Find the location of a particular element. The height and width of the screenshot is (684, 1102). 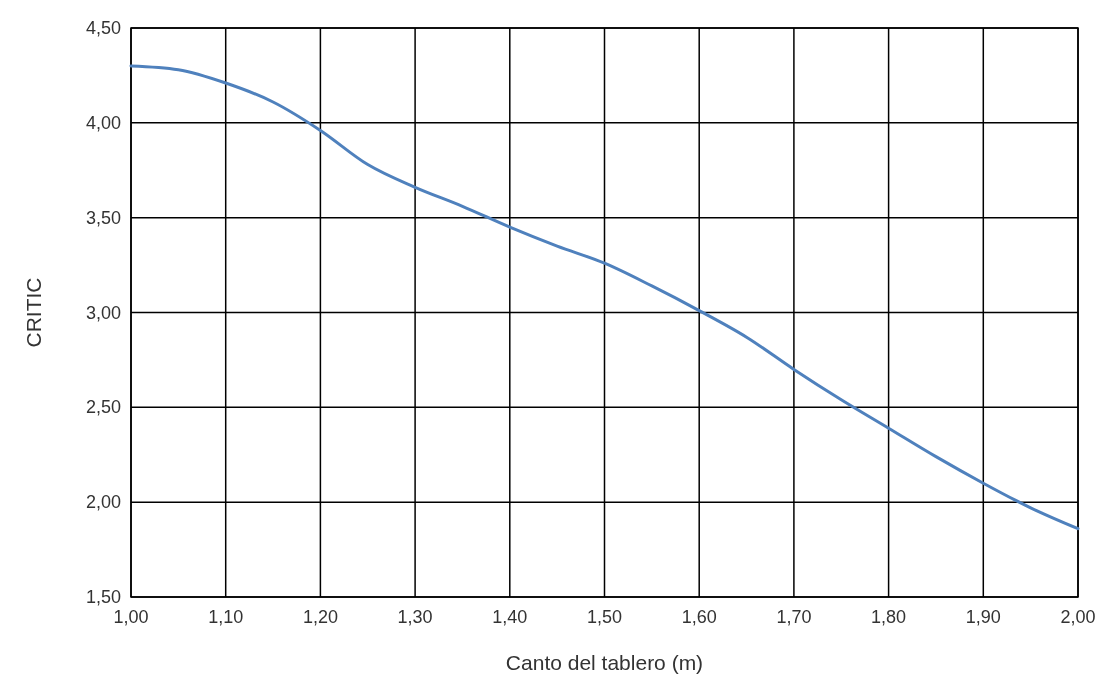

x-tick-label: 1,60 is located at coordinates (699, 617).